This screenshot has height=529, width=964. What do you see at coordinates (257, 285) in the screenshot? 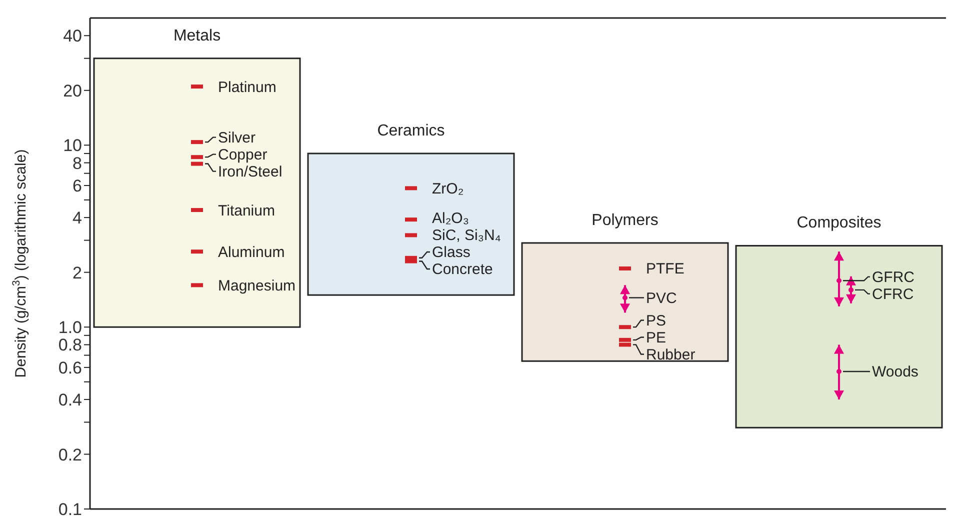
I see `annotation: Magnesium` at bounding box center [257, 285].